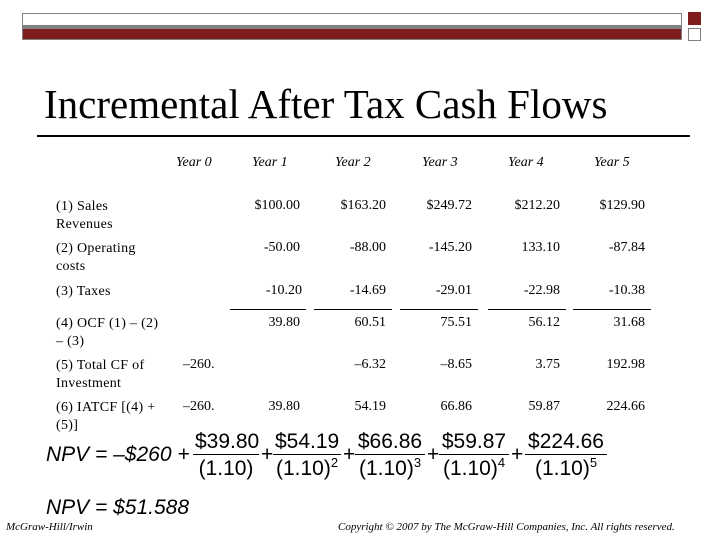 This screenshot has height=540, width=720. I want to click on header-year-2: Year 2, so click(353, 162).